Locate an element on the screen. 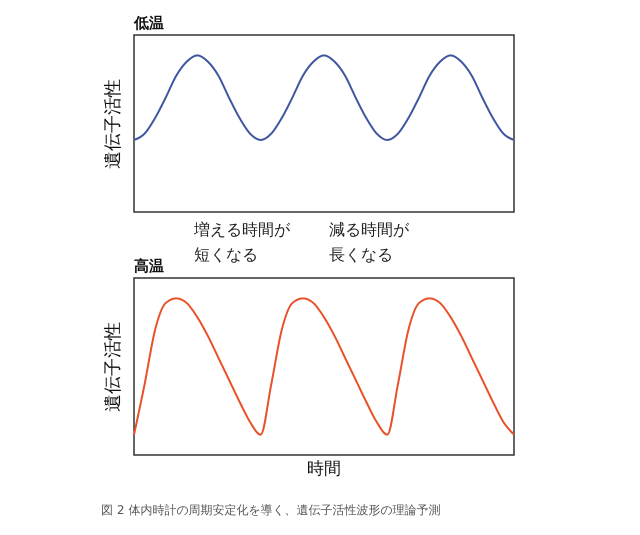 This screenshot has height=535, width=640. text: 増える時間が短くなる is located at coordinates (242, 242).